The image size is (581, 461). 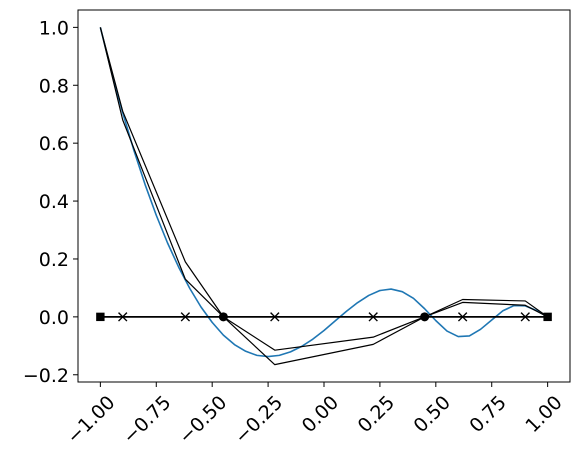 I want to click on x-tick-label: 1.00, so click(x=543, y=414).